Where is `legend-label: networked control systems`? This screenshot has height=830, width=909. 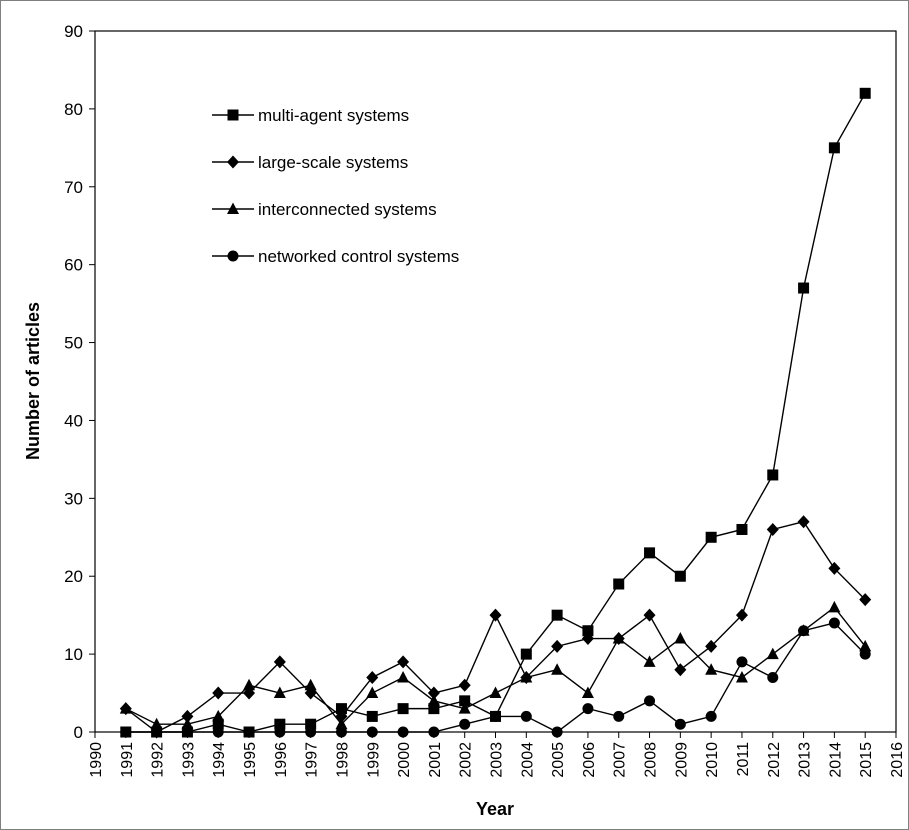
legend-label: networked control systems is located at coordinates (358, 256).